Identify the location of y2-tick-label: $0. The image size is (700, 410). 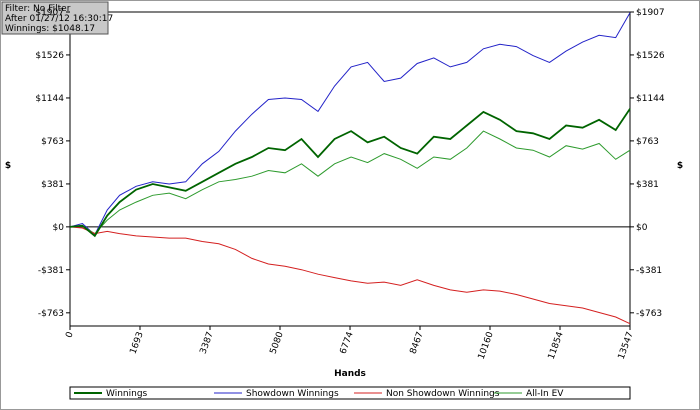
(642, 228).